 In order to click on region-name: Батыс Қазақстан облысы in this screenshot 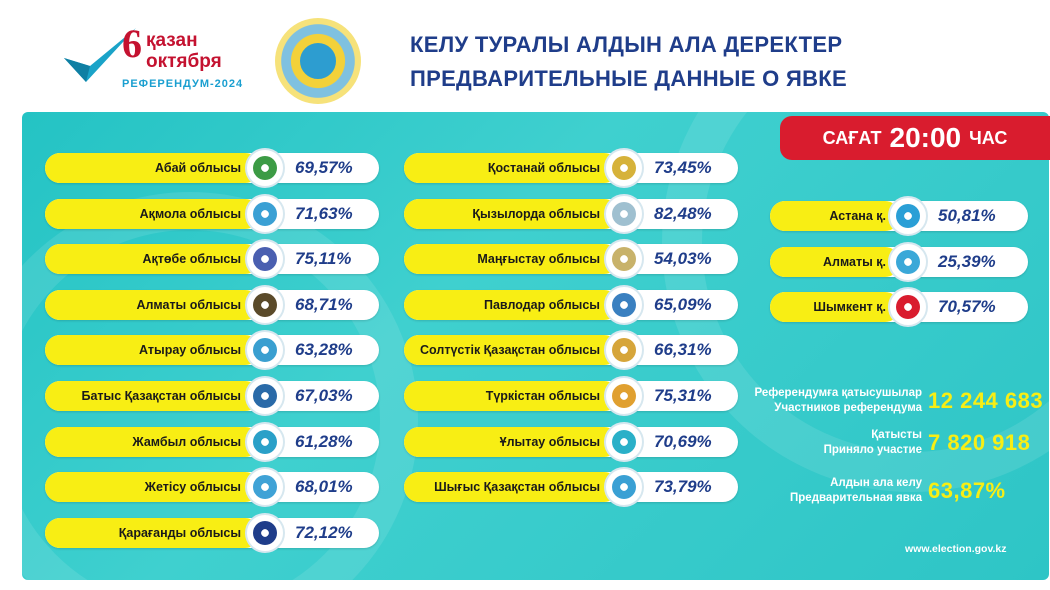, I will do `click(161, 396)`.